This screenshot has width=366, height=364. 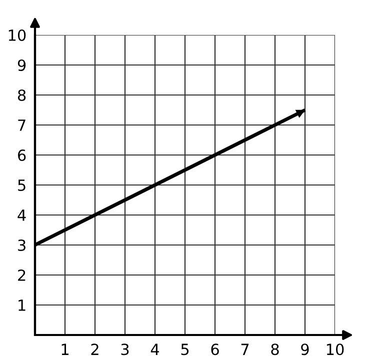 I want to click on y-tick-label: 5, so click(x=22, y=186).